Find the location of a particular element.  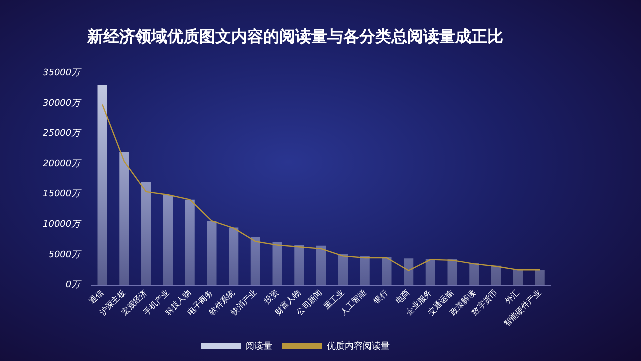

y-tick-label: 5000万 is located at coordinates (65, 255).